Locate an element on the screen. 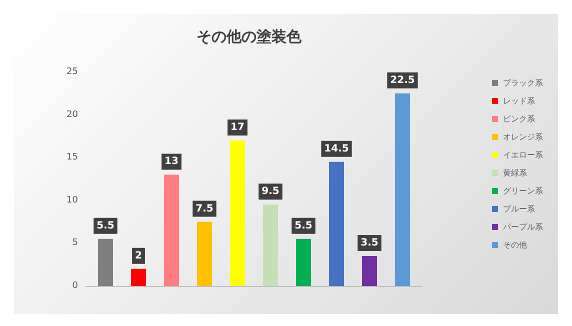 The height and width of the screenshot is (326, 572). legend-label: 黄緑系 is located at coordinates (515, 173).